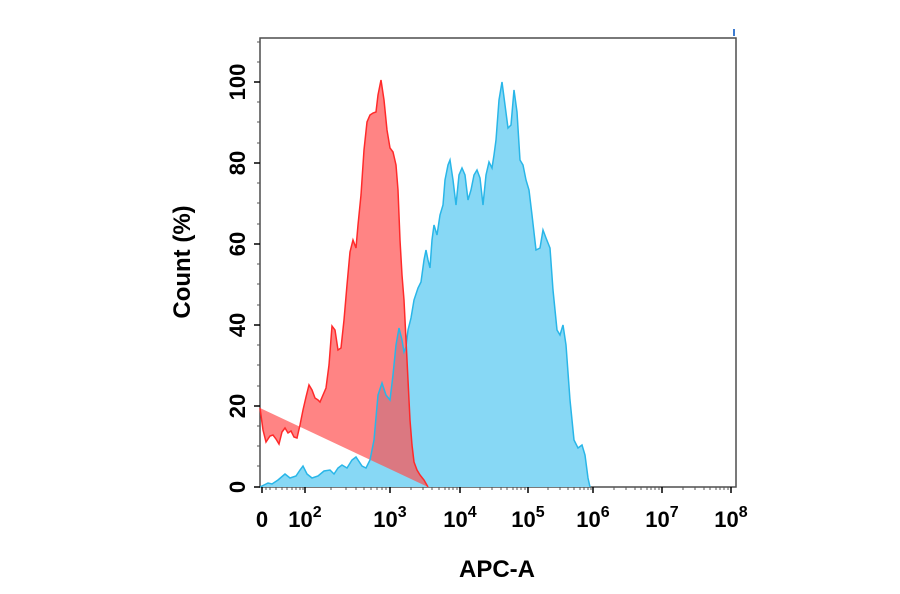 This screenshot has height=594, width=900. Describe the element at coordinates (182, 261) in the screenshot. I see `y-axis-title: Count (%)` at that location.